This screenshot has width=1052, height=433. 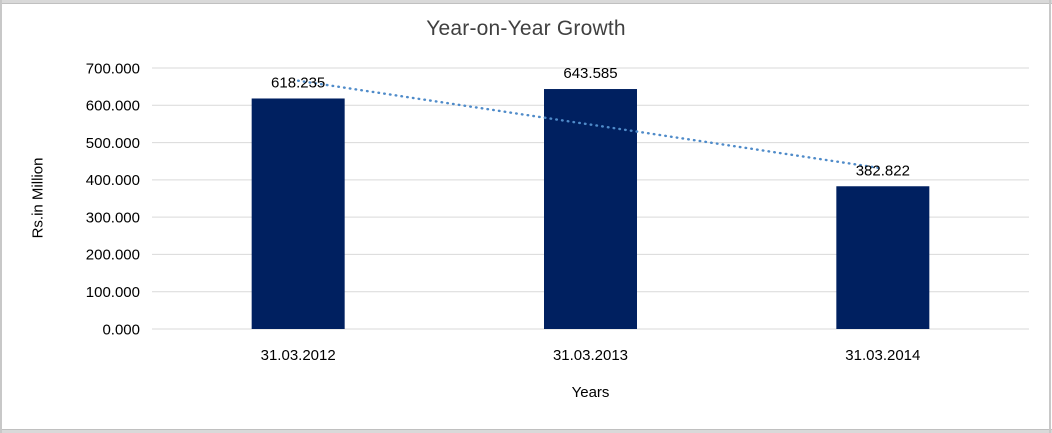 What do you see at coordinates (526, 28) in the screenshot?
I see `chart-title: Year-on-Year Growth` at bounding box center [526, 28].